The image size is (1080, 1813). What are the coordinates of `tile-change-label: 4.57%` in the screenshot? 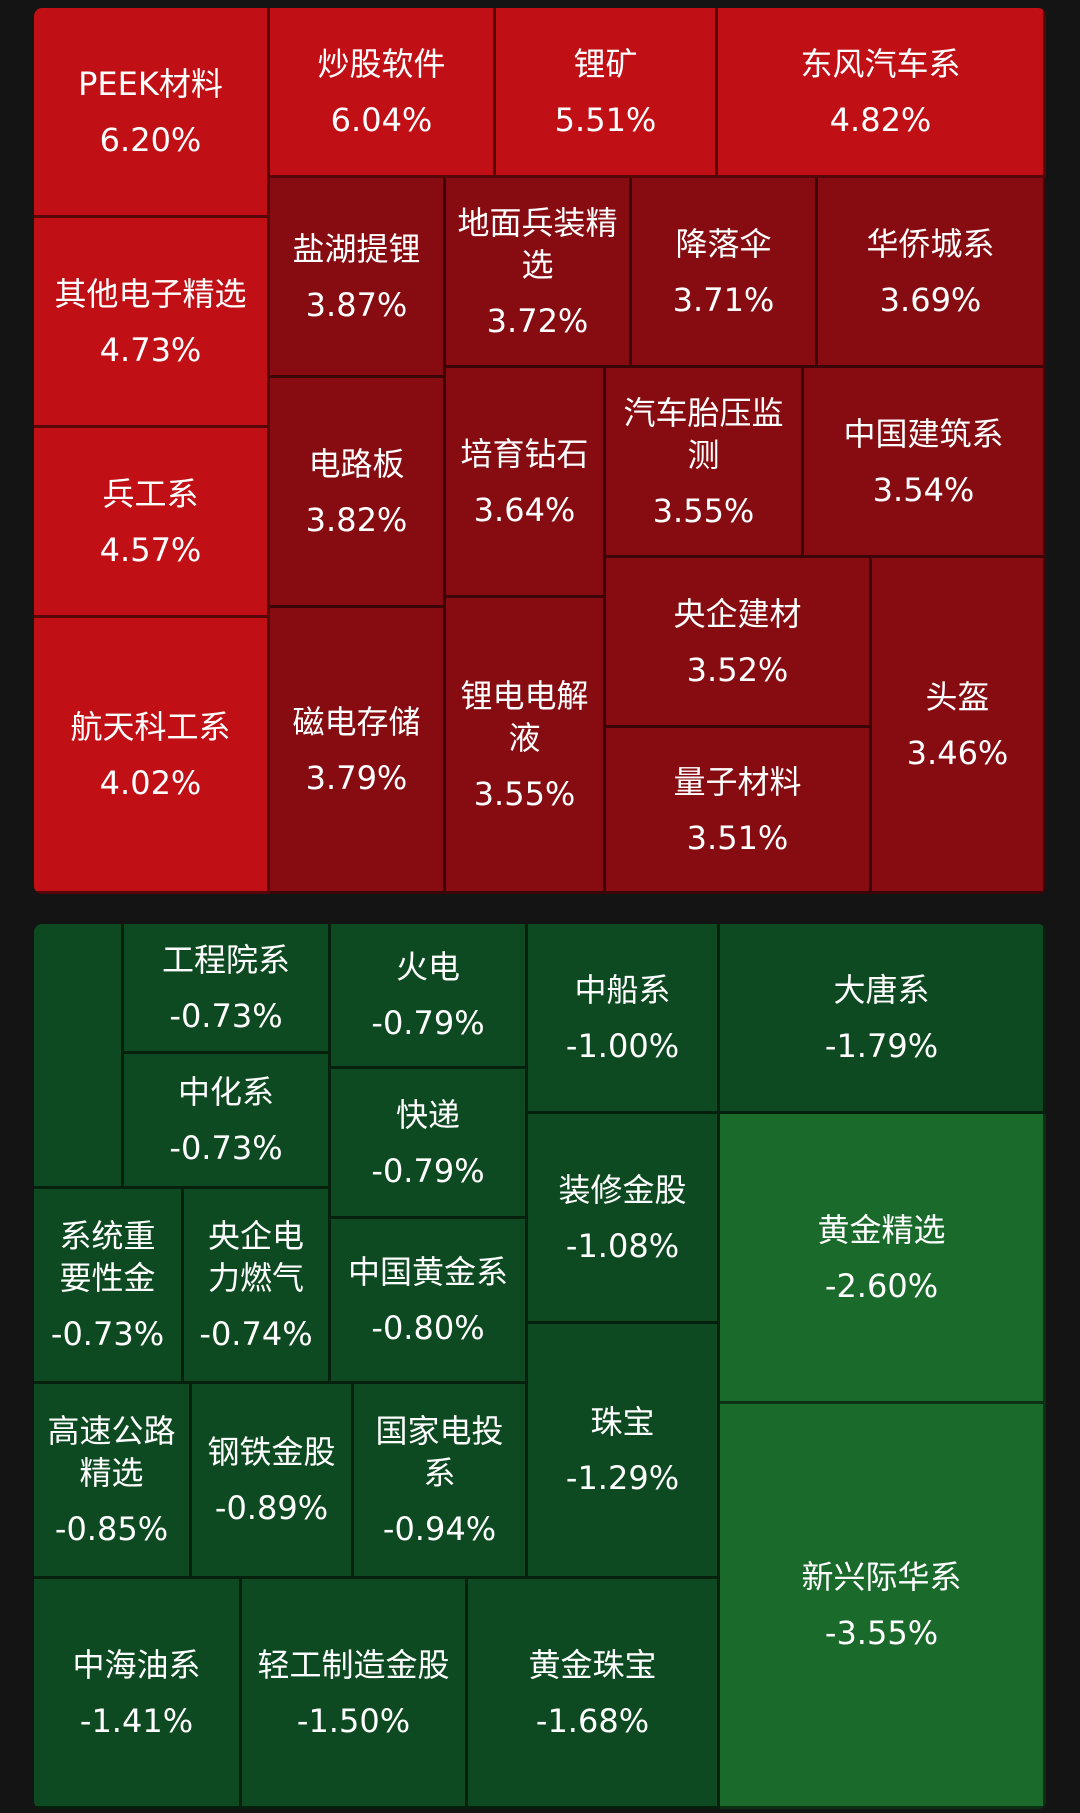 It's located at (150, 549).